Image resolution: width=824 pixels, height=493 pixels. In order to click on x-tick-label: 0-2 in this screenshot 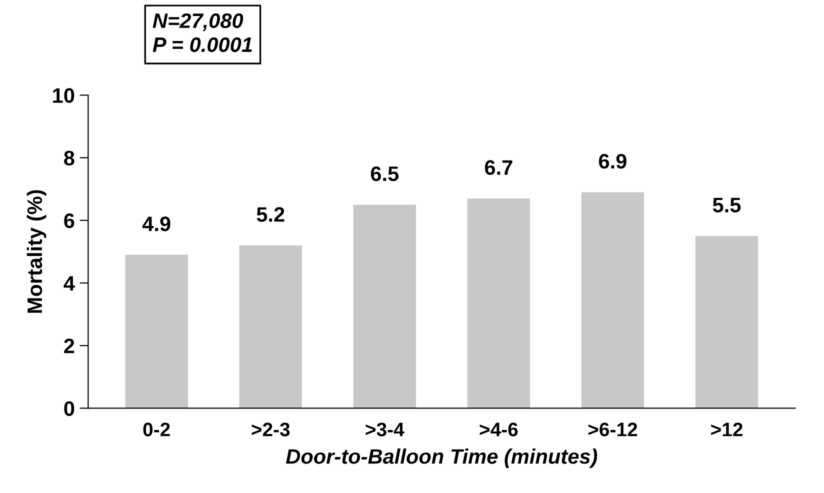, I will do `click(156, 429)`.